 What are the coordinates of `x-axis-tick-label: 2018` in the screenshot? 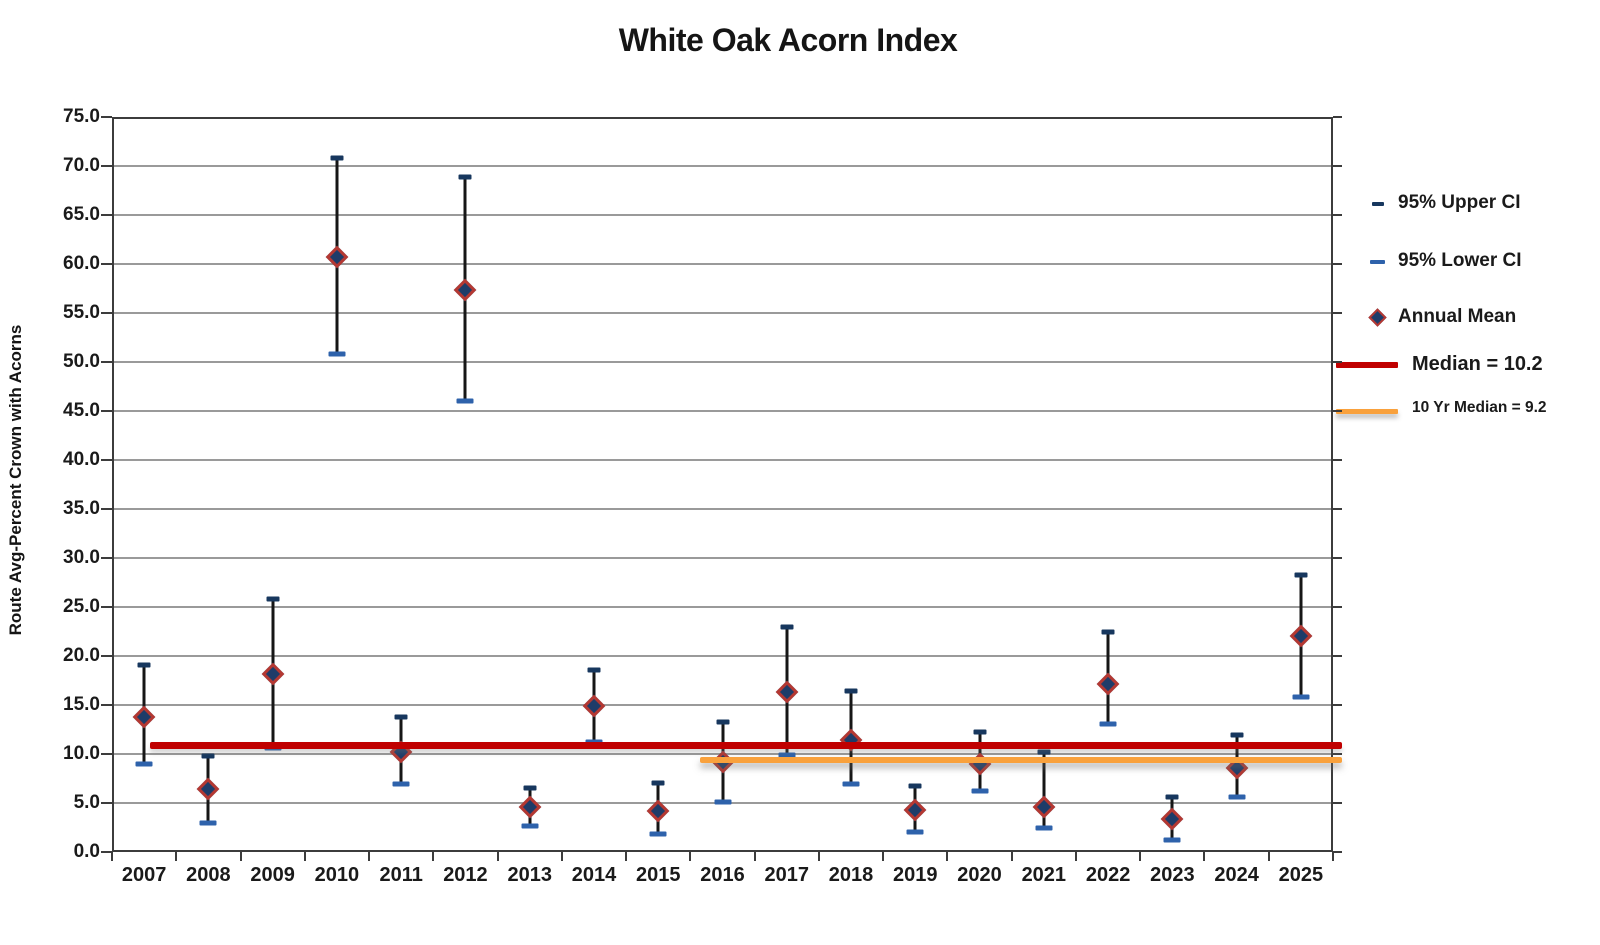 It's located at (851, 875).